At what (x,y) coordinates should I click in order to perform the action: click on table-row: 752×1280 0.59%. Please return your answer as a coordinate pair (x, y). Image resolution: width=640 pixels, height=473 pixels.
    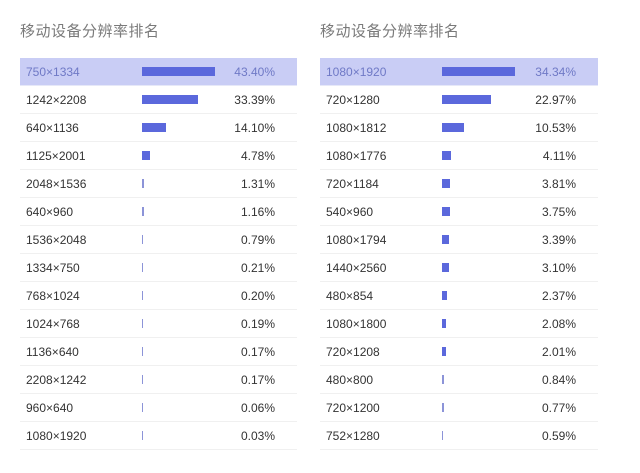
    Looking at the image, I should click on (459, 436).